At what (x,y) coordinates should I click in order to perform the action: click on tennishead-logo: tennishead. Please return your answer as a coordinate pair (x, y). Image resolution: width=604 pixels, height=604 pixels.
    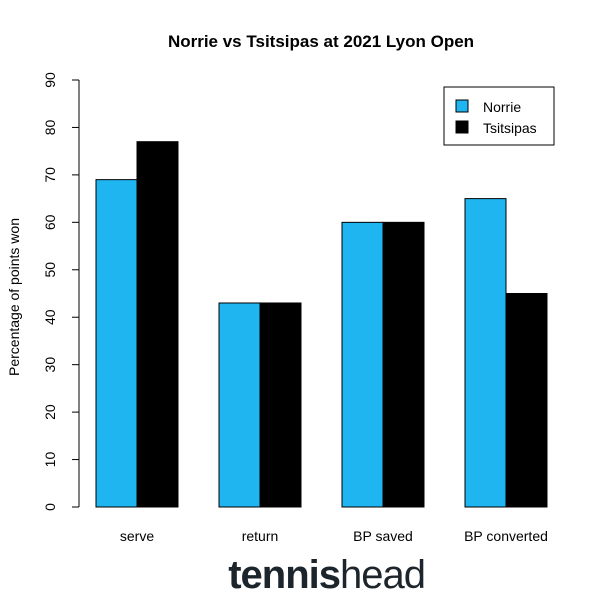
    Looking at the image, I should click on (327, 575).